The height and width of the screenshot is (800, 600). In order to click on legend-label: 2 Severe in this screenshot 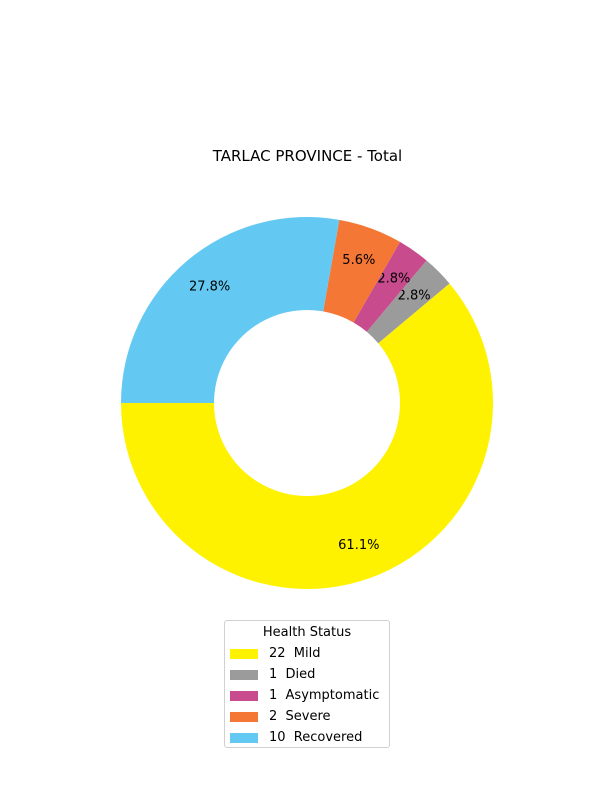, I will do `click(300, 716)`.